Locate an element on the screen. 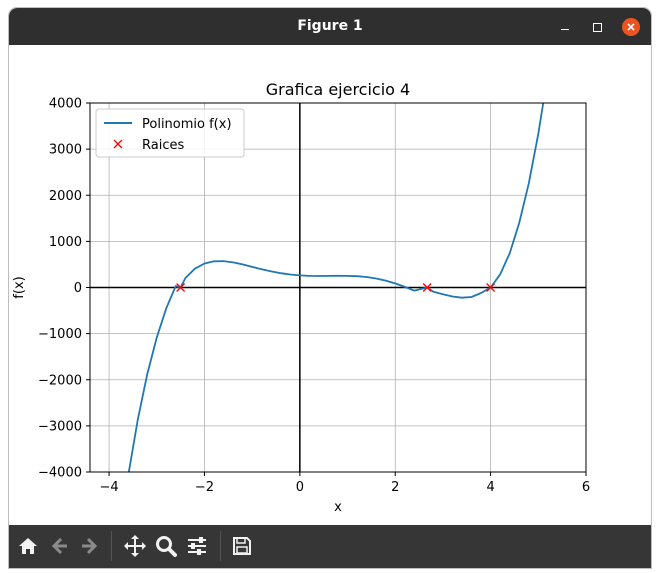 This screenshot has width=660, height=573. back-button is located at coordinates (59, 546).